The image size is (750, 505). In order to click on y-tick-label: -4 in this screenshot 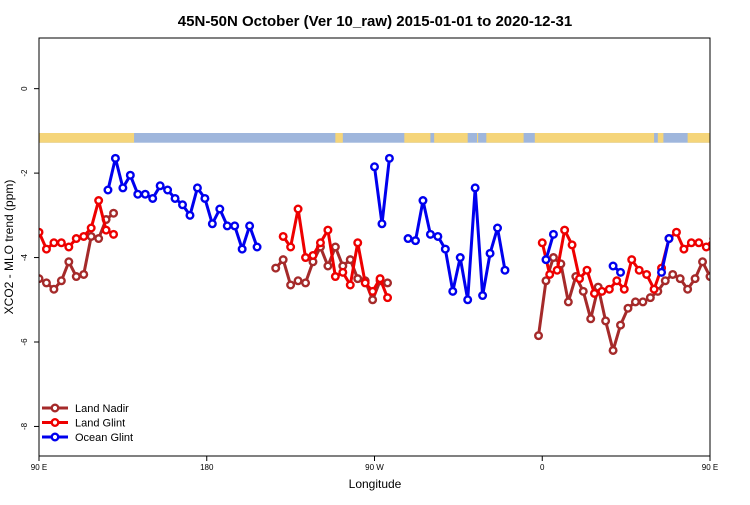, I will do `click(24, 257)`.